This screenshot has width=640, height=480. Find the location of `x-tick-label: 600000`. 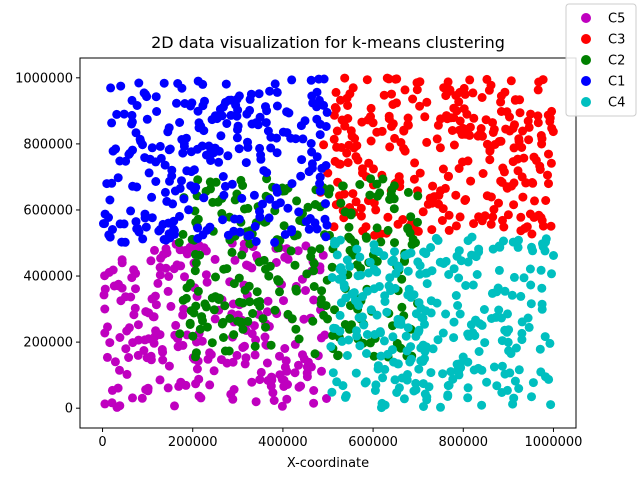

x-tick-label: 600000 is located at coordinates (373, 442).